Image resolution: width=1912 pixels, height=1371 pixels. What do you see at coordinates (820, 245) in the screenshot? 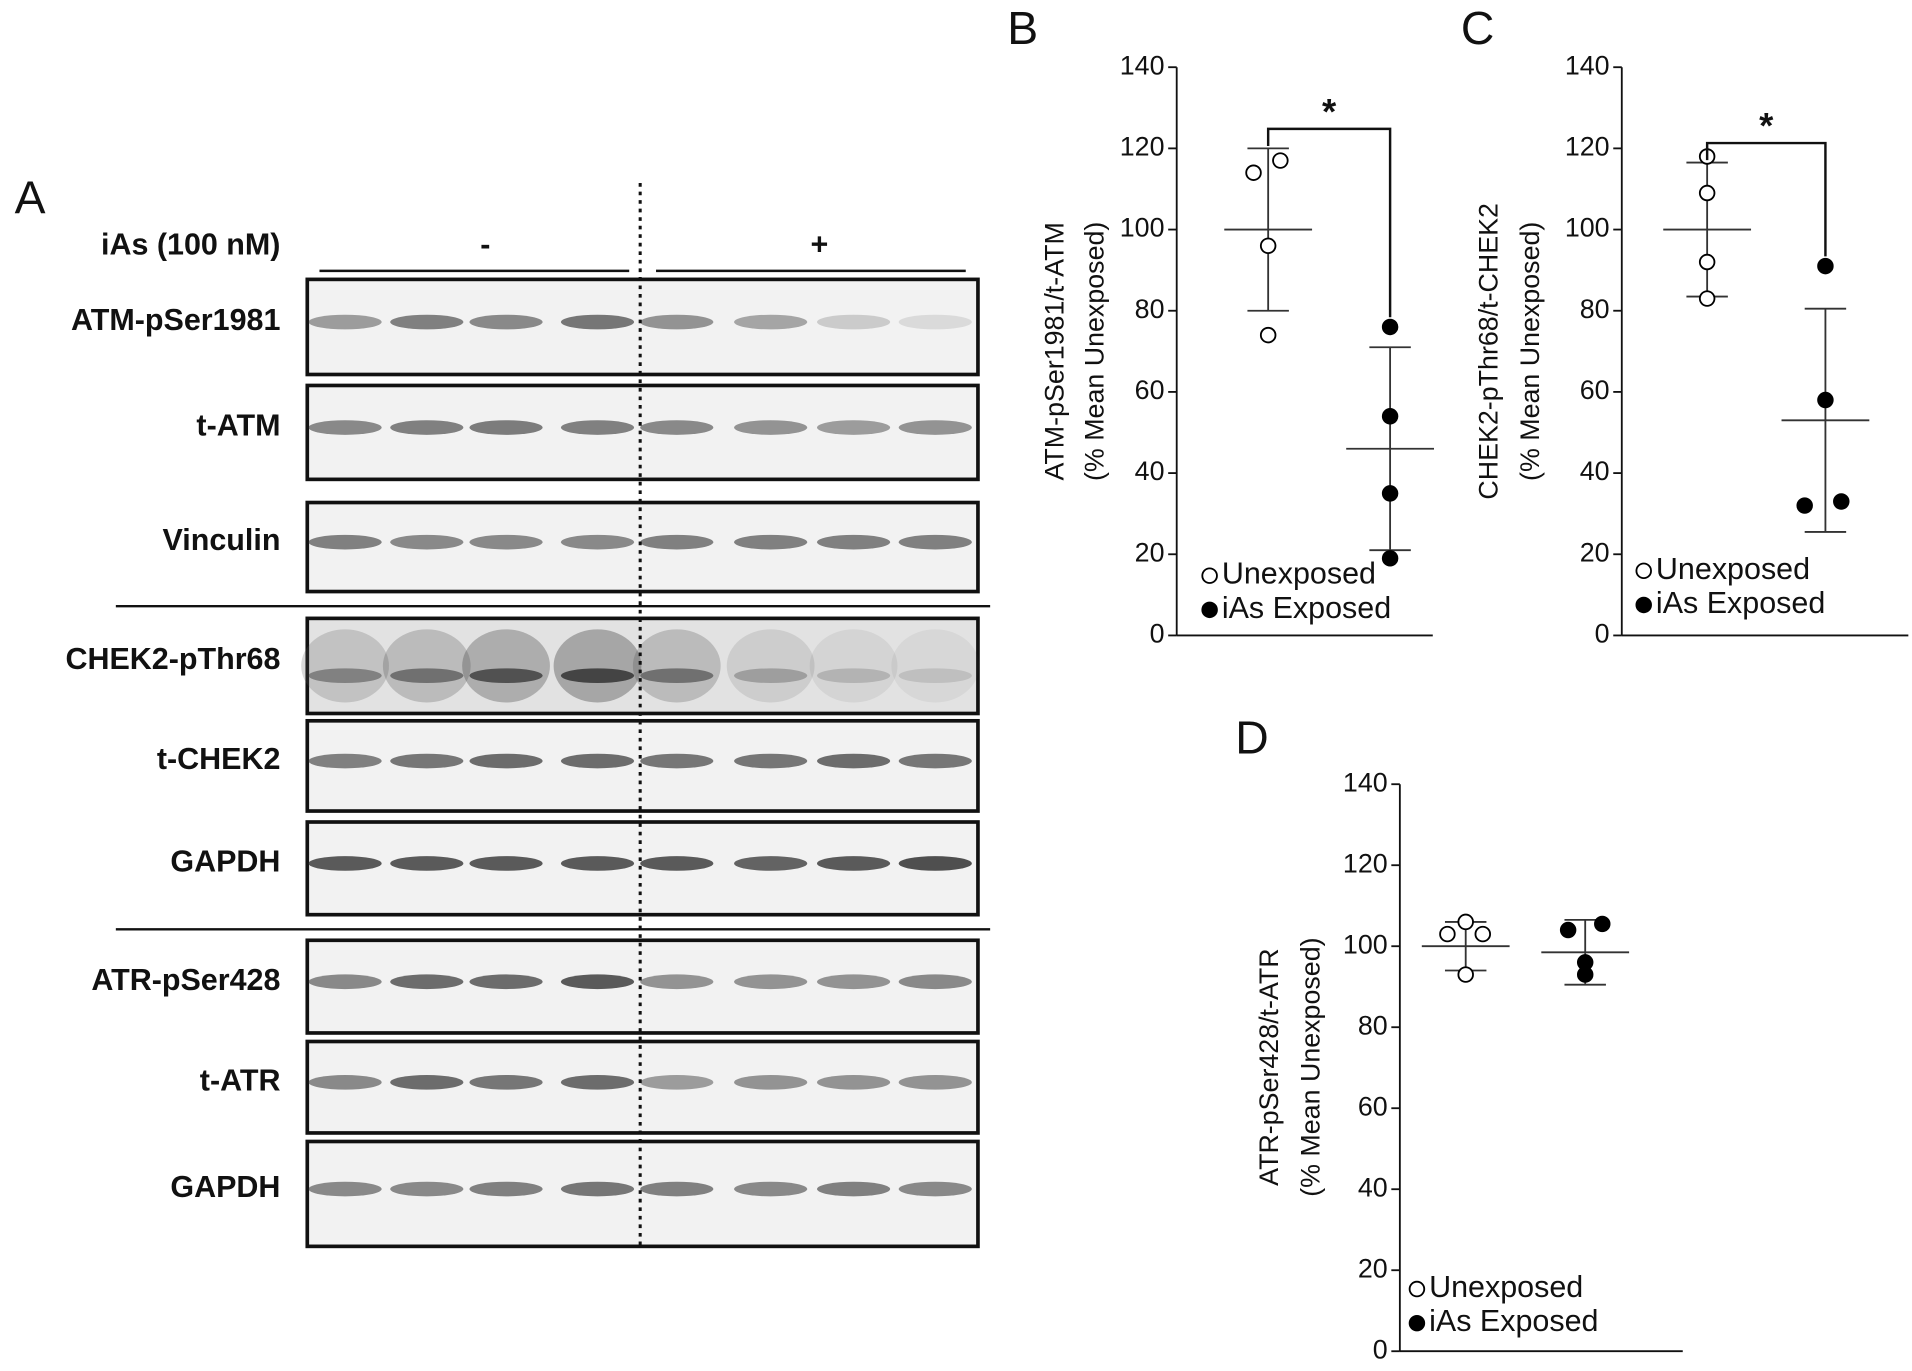
I see `group-label: +` at bounding box center [820, 245].